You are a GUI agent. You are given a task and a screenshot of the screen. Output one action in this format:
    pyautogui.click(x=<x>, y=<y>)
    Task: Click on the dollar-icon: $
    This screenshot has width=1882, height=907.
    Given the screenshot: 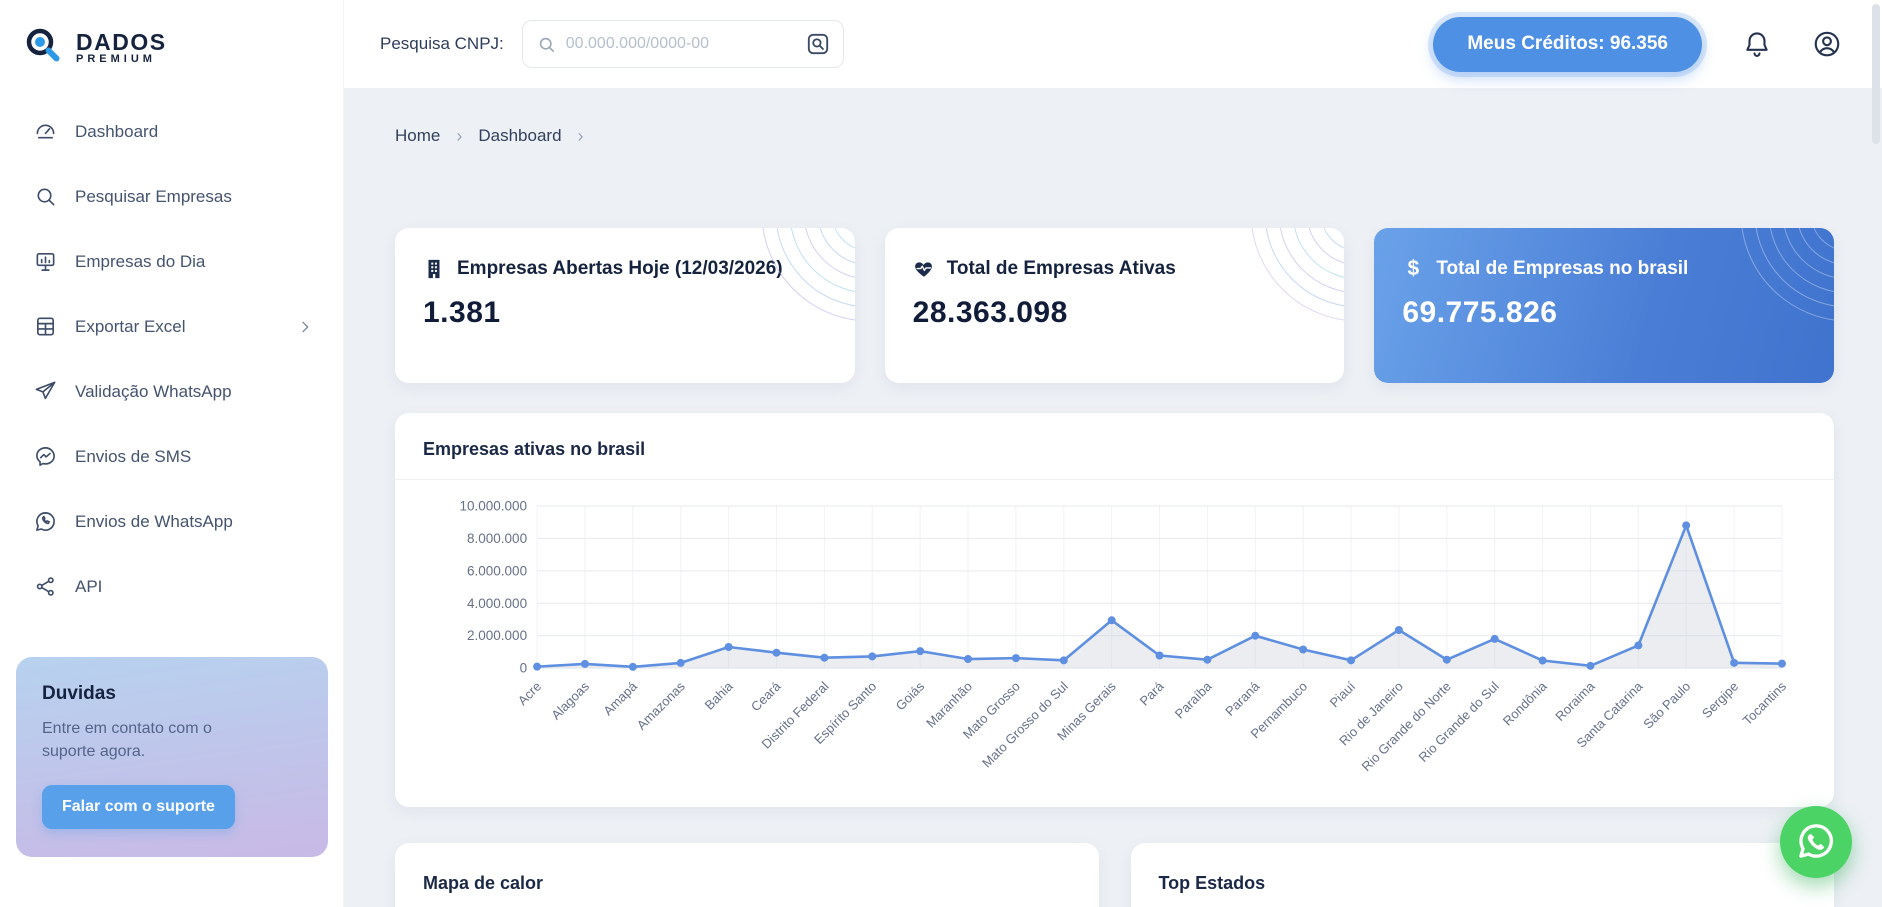 What is the action you would take?
    pyautogui.click(x=1413, y=268)
    